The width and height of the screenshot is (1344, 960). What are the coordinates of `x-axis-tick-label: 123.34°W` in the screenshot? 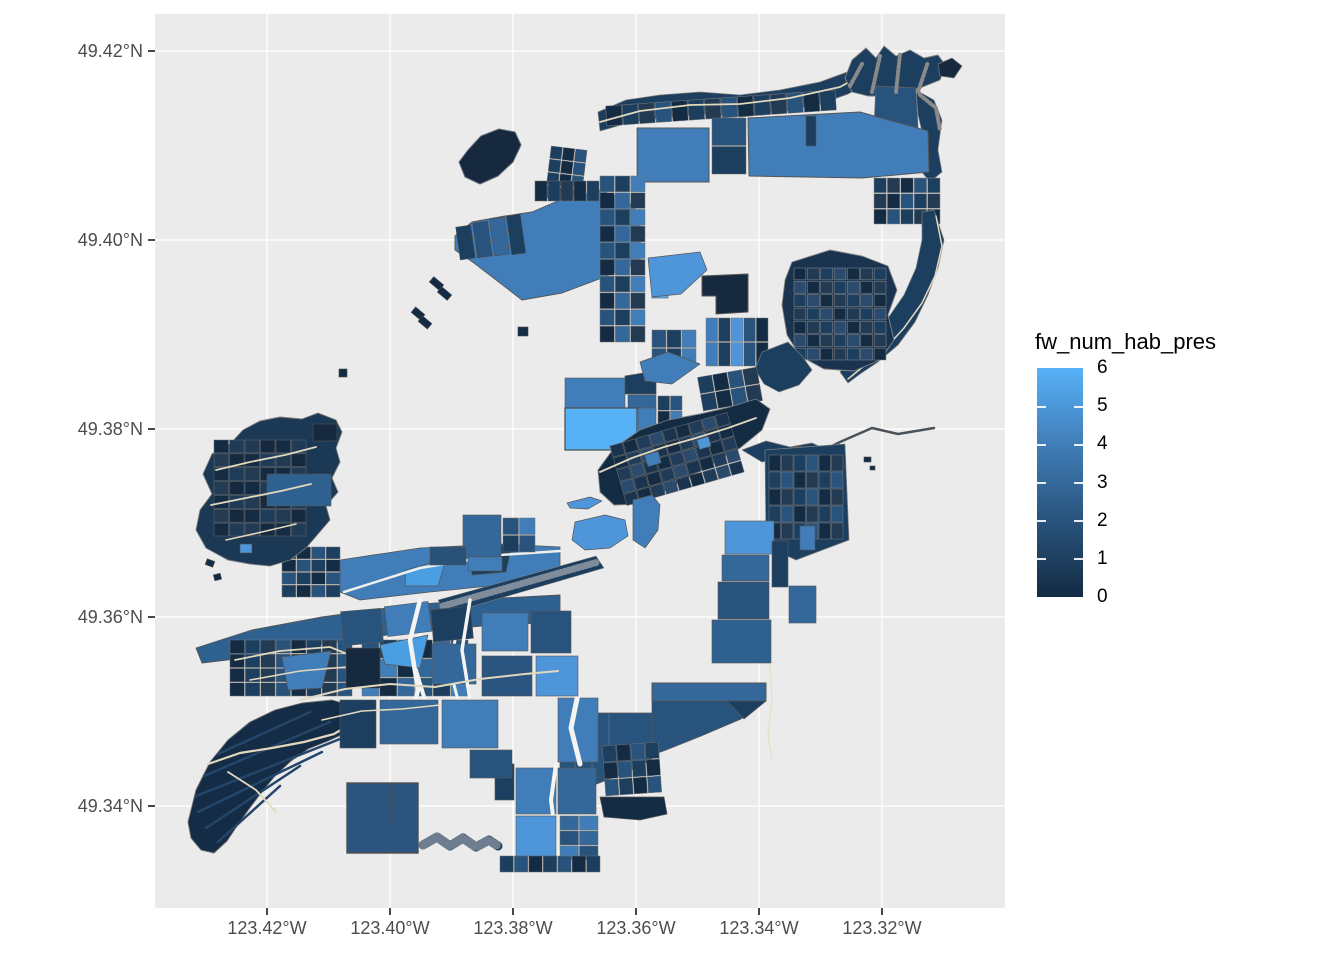 It's located at (759, 928).